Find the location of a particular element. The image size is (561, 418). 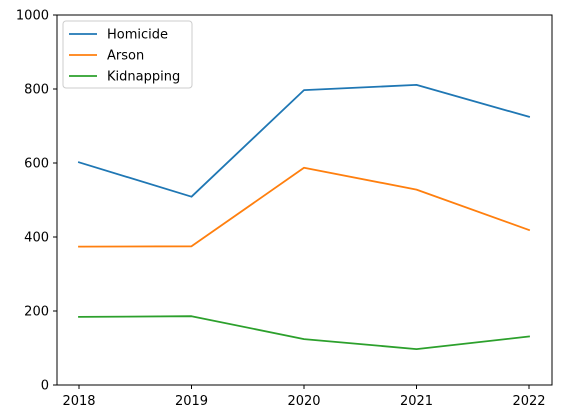

x-tick-label: 2018 is located at coordinates (78, 401).